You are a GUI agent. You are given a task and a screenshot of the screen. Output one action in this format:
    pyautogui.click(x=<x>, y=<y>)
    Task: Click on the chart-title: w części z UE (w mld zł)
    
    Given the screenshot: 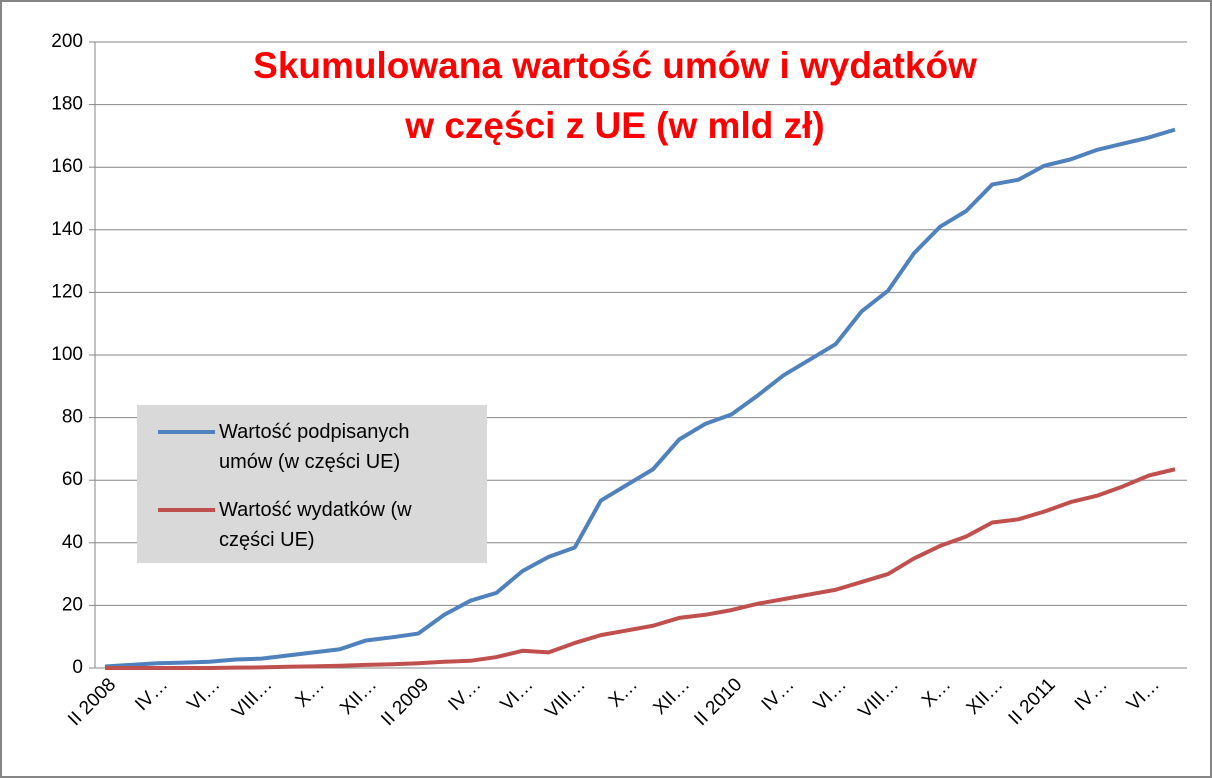 What is the action you would take?
    pyautogui.click(x=614, y=125)
    